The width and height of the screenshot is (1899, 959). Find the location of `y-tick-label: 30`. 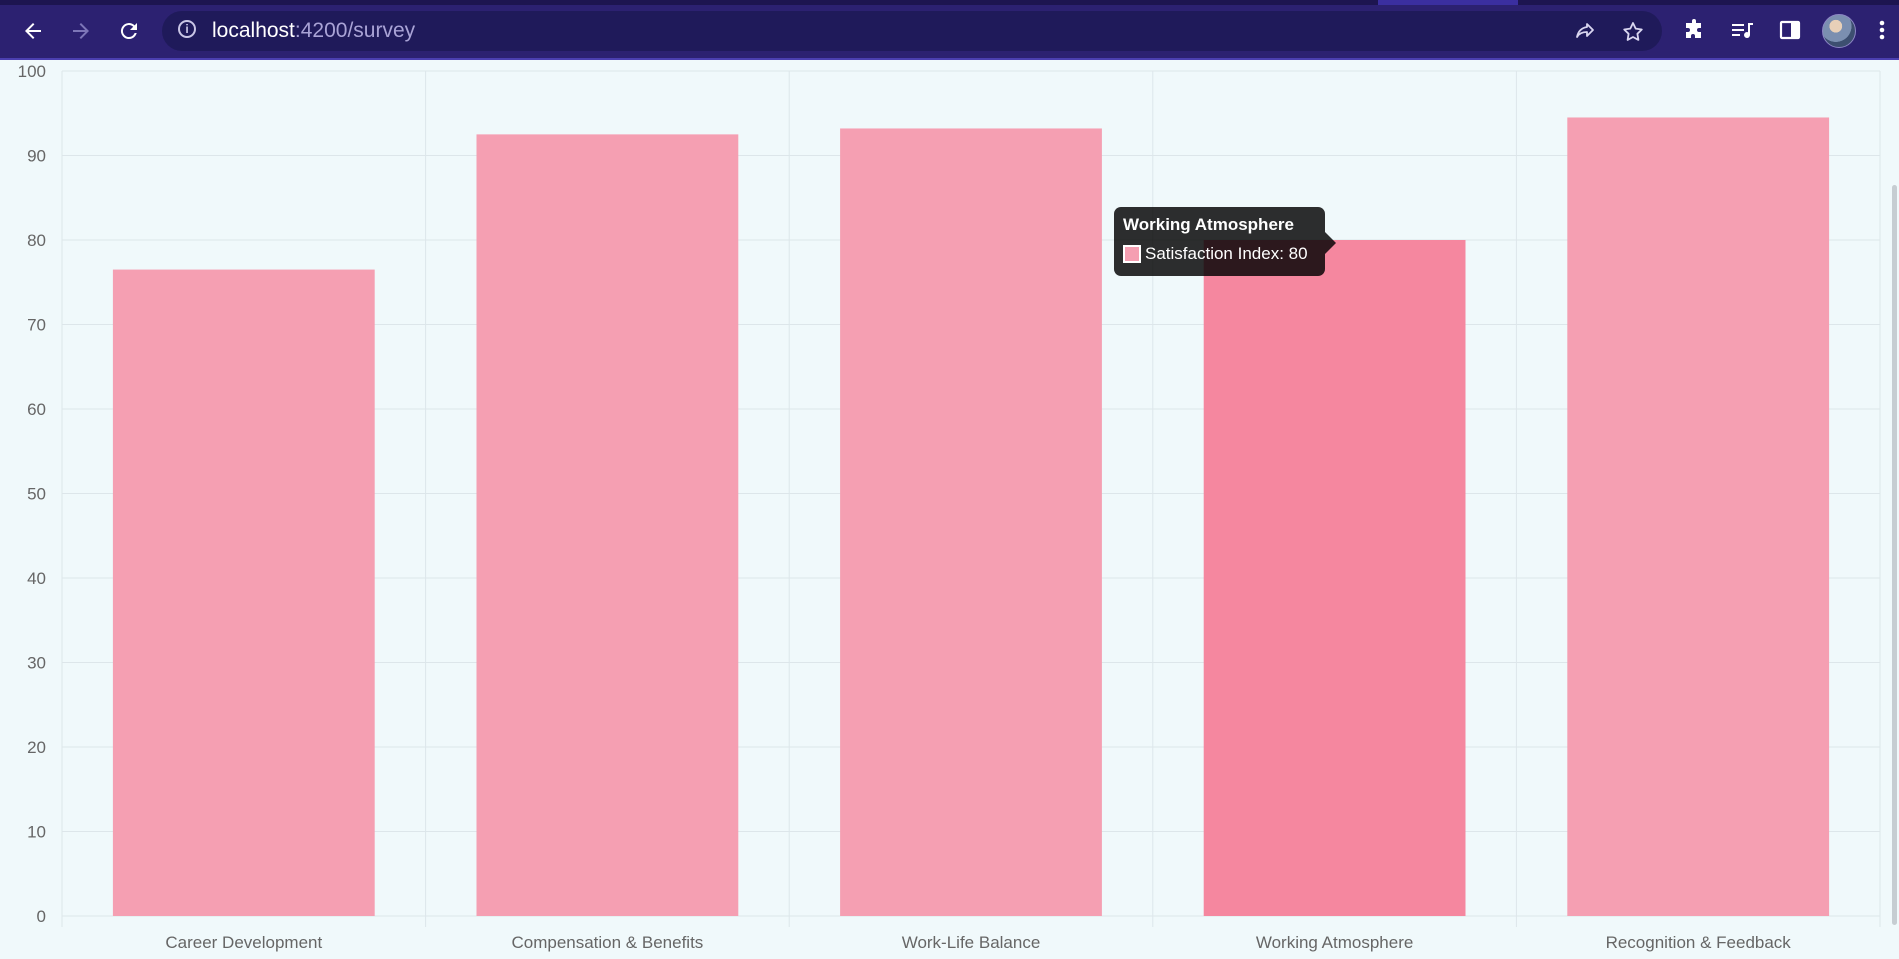

y-tick-label: 30 is located at coordinates (36, 663).